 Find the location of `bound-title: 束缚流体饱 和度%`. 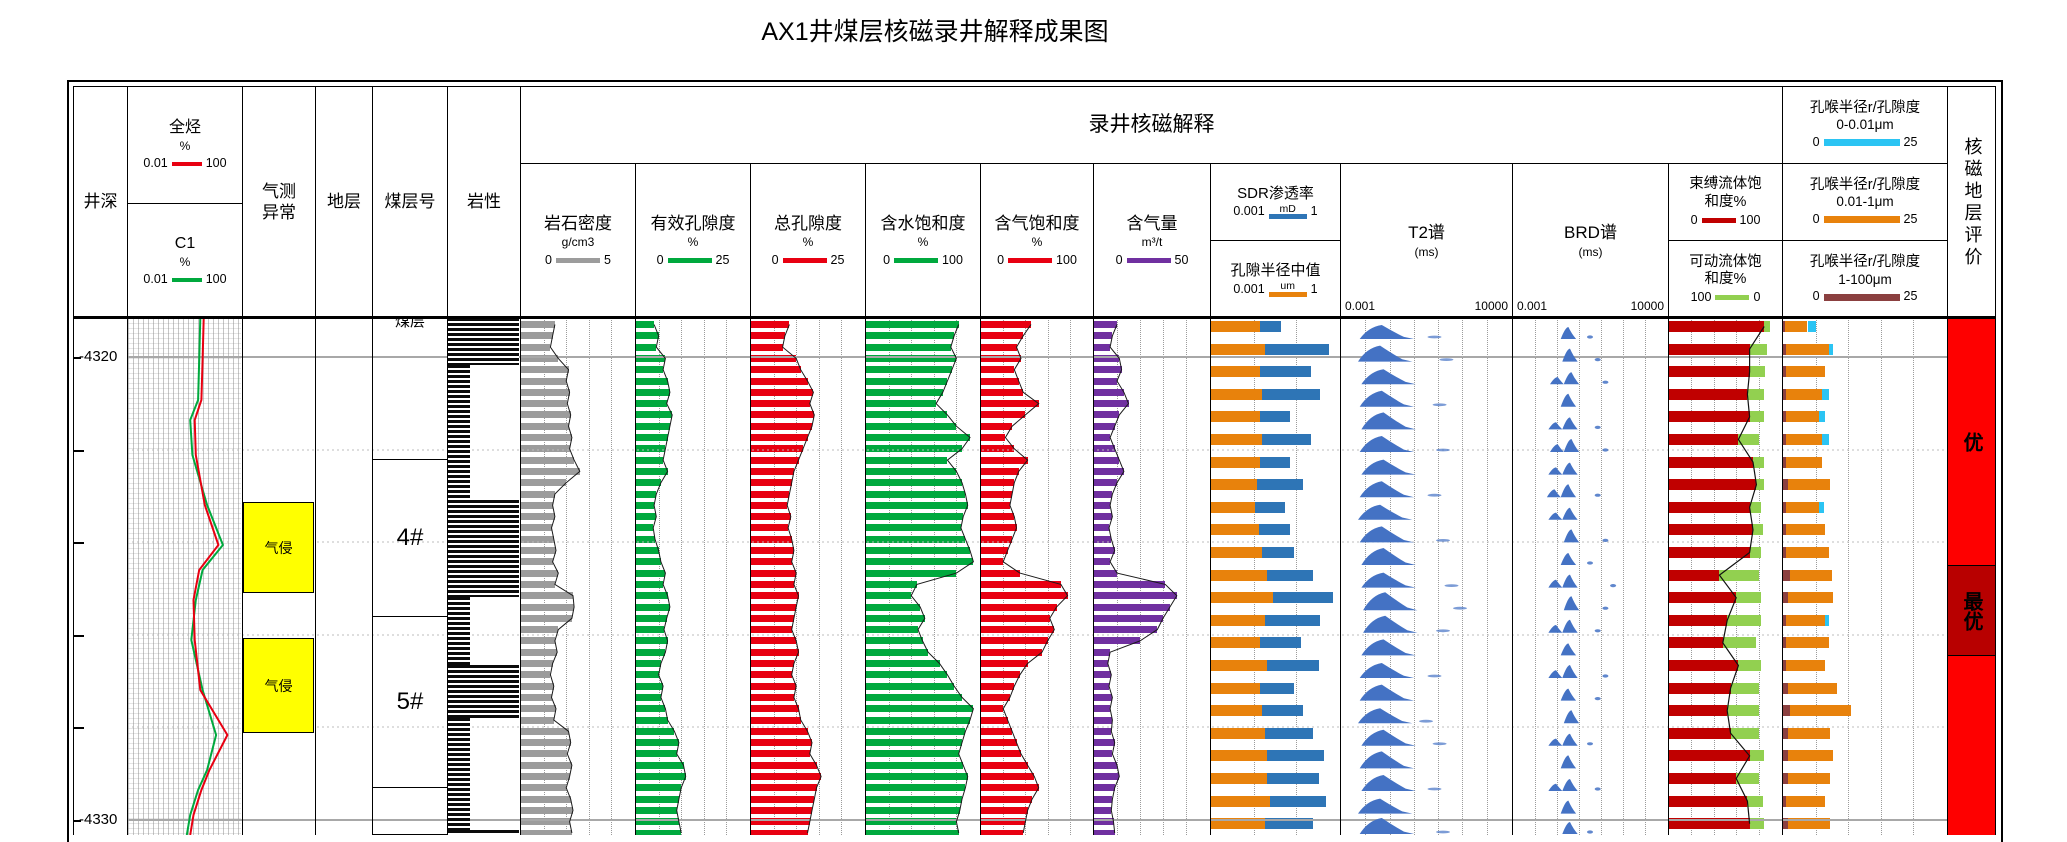

bound-title: 束缚流体饱 和度% is located at coordinates (1725, 193).